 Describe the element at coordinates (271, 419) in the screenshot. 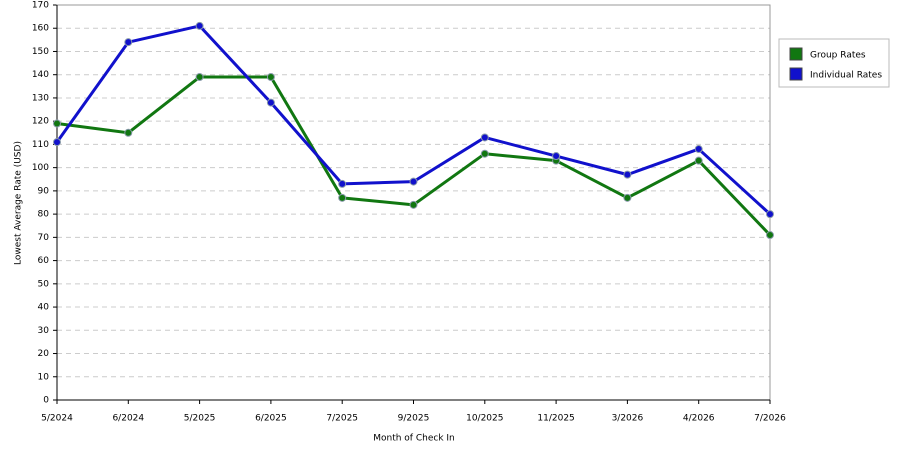

I see `x-tick-label: 6/2025` at that location.